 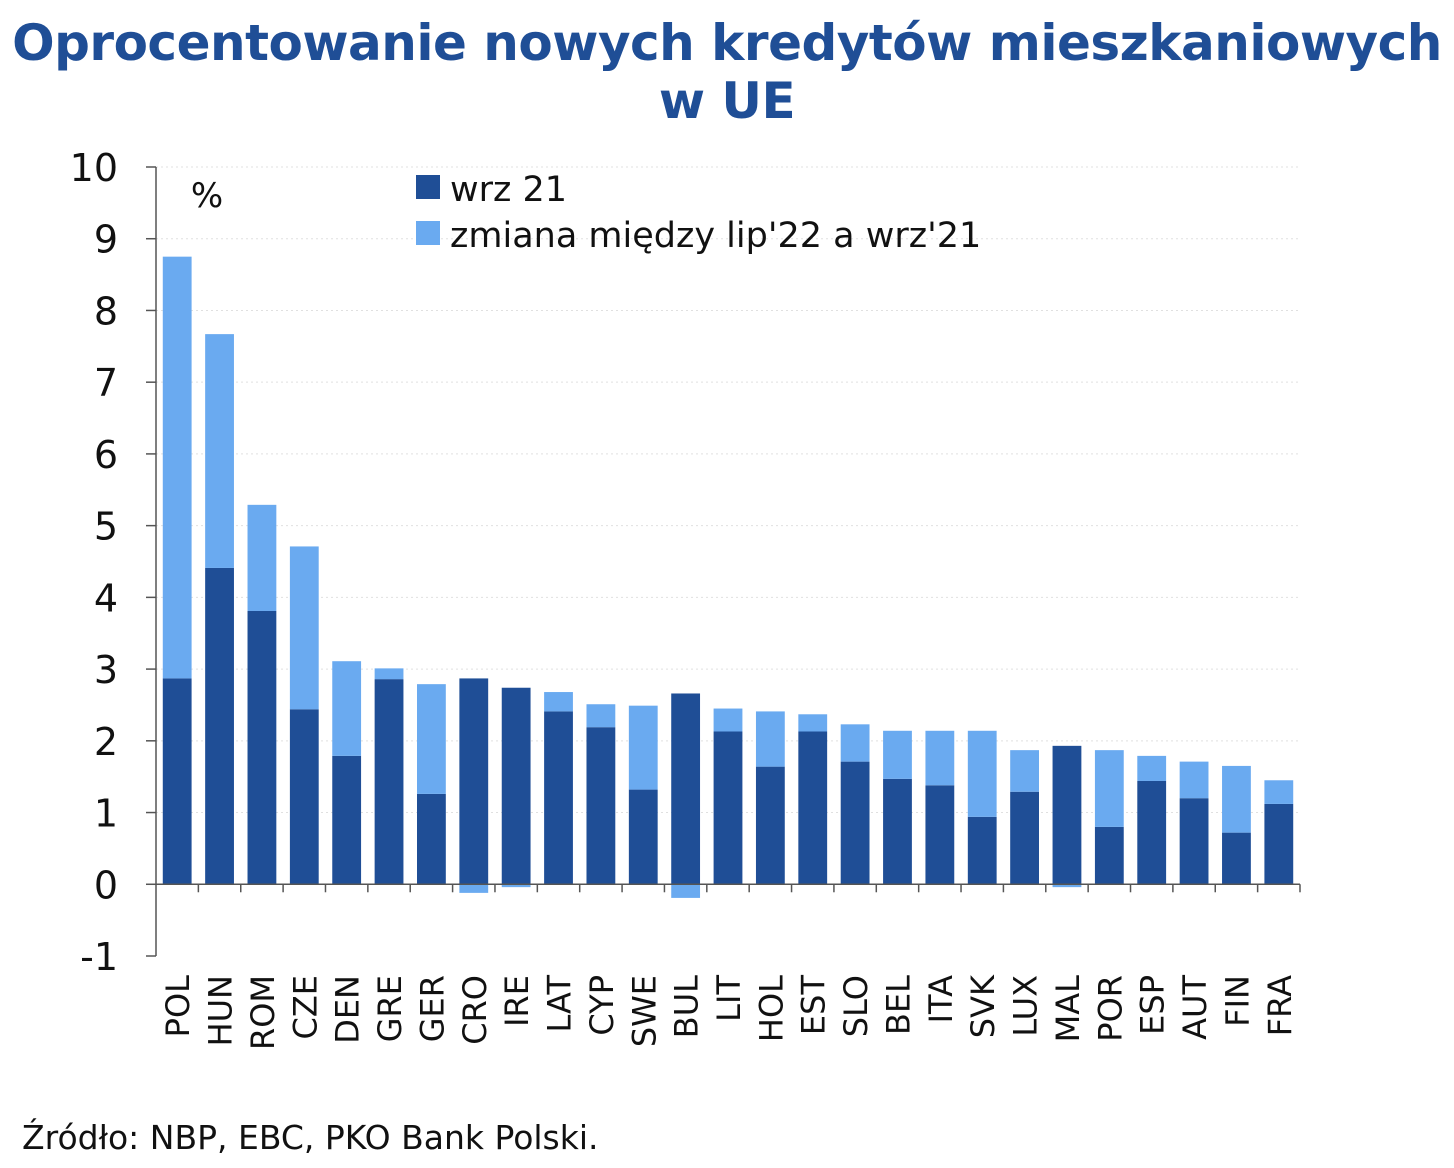 I want to click on bar-change-IRE, so click(x=516, y=886).